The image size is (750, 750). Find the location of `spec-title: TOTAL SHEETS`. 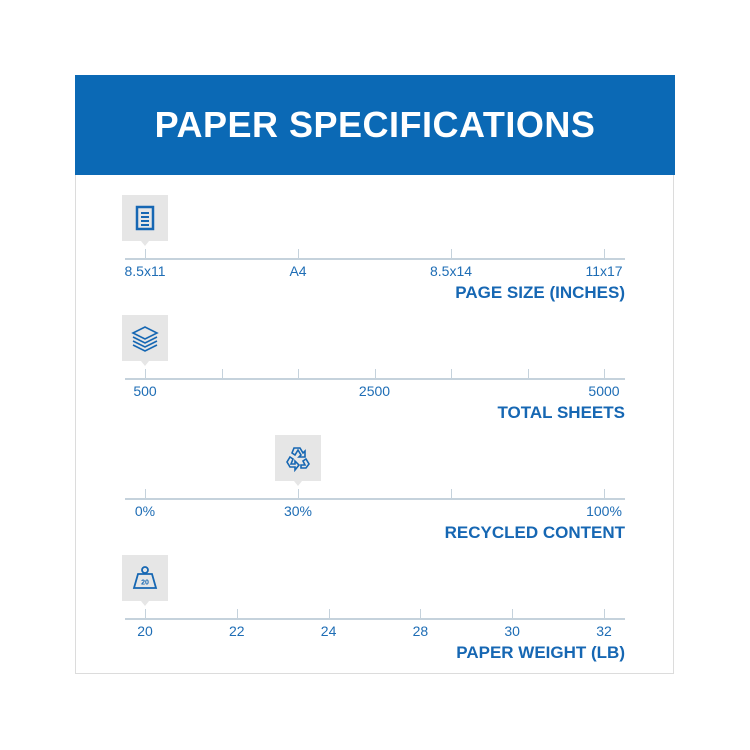

spec-title: TOTAL SHEETS is located at coordinates (561, 412).